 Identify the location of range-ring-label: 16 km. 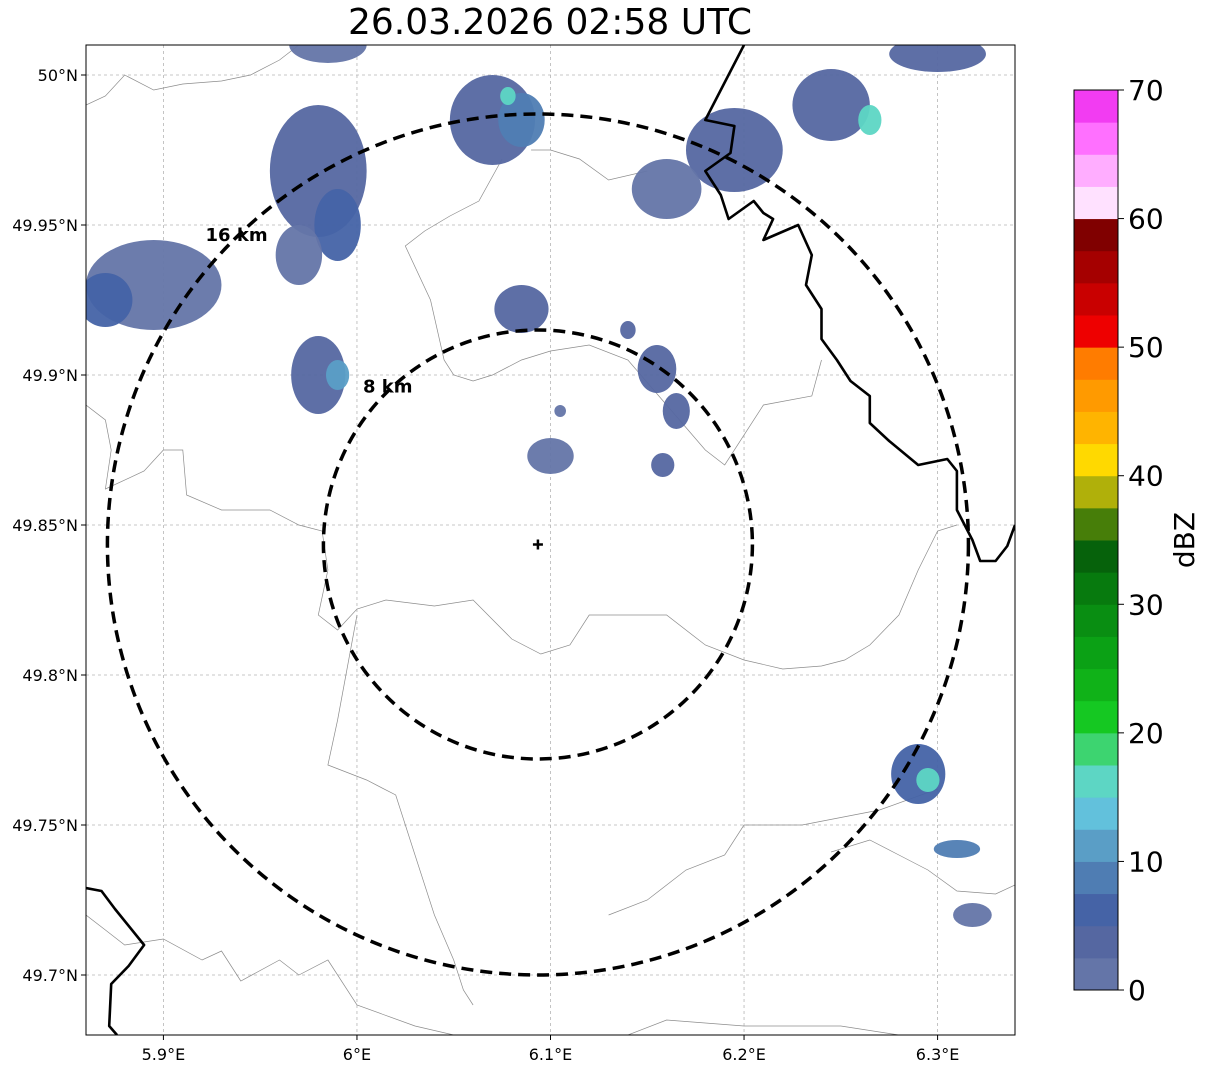
(237, 235).